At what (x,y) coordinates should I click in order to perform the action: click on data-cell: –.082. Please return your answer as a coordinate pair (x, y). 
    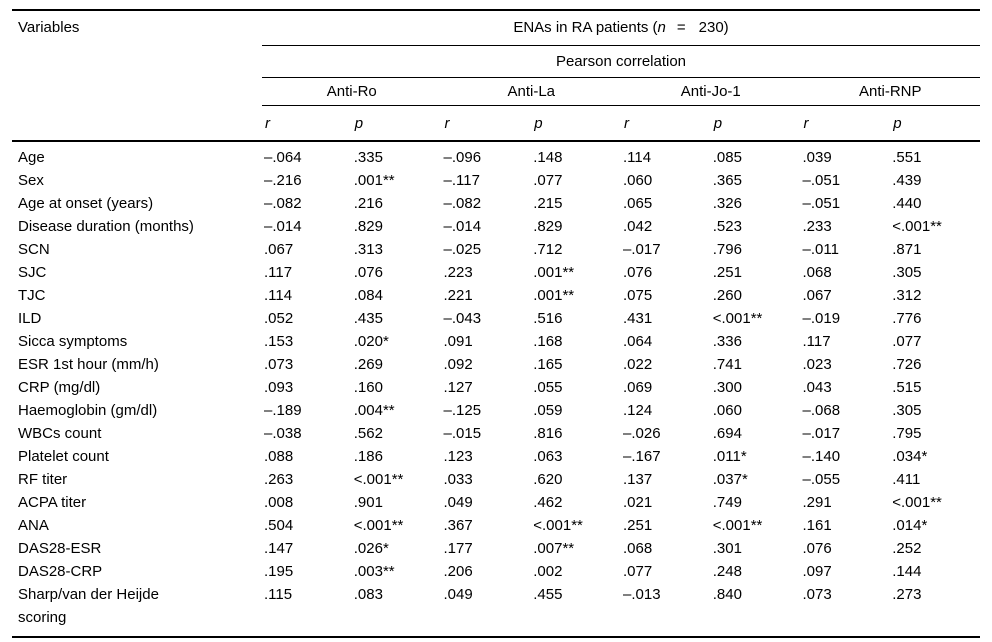
    Looking at the image, I should click on (283, 203).